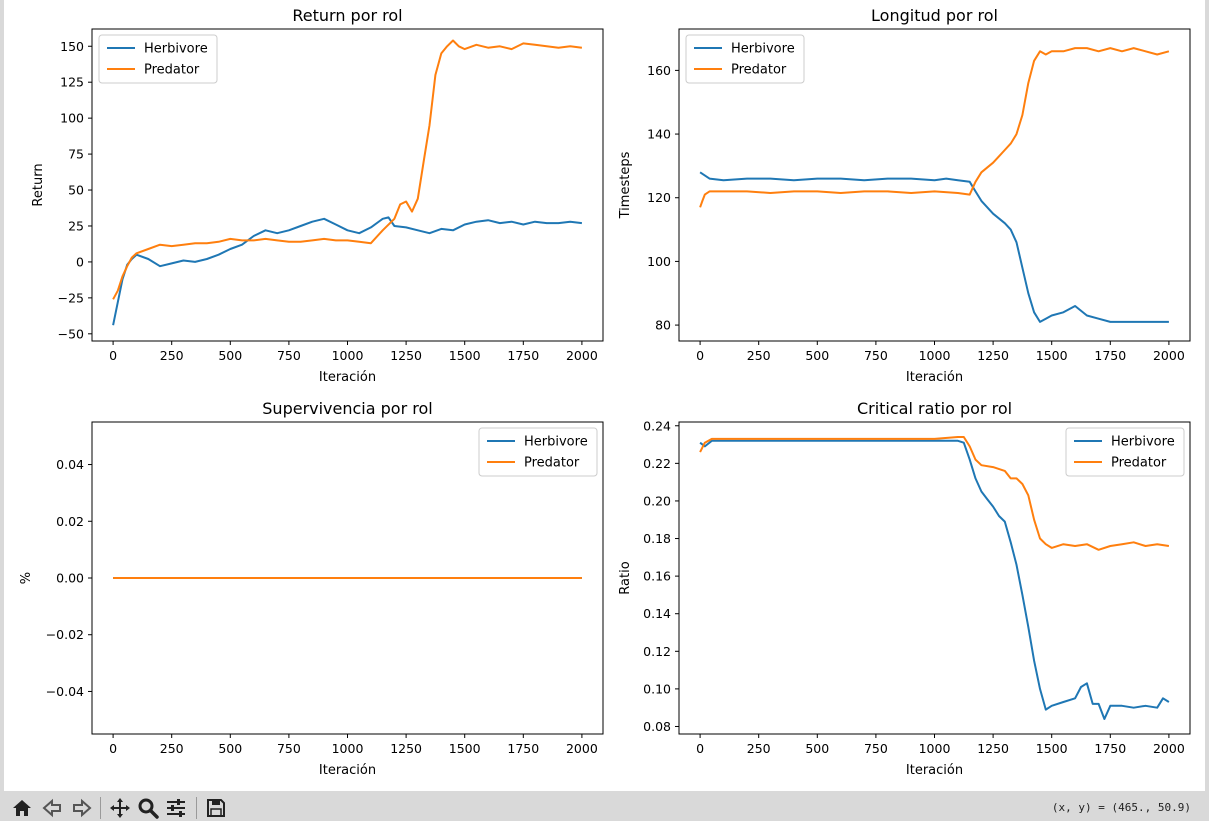 Image resolution: width=1209 pixels, height=821 pixels. What do you see at coordinates (659, 197) in the screenshot?
I see `y-tick-label: 120` at bounding box center [659, 197].